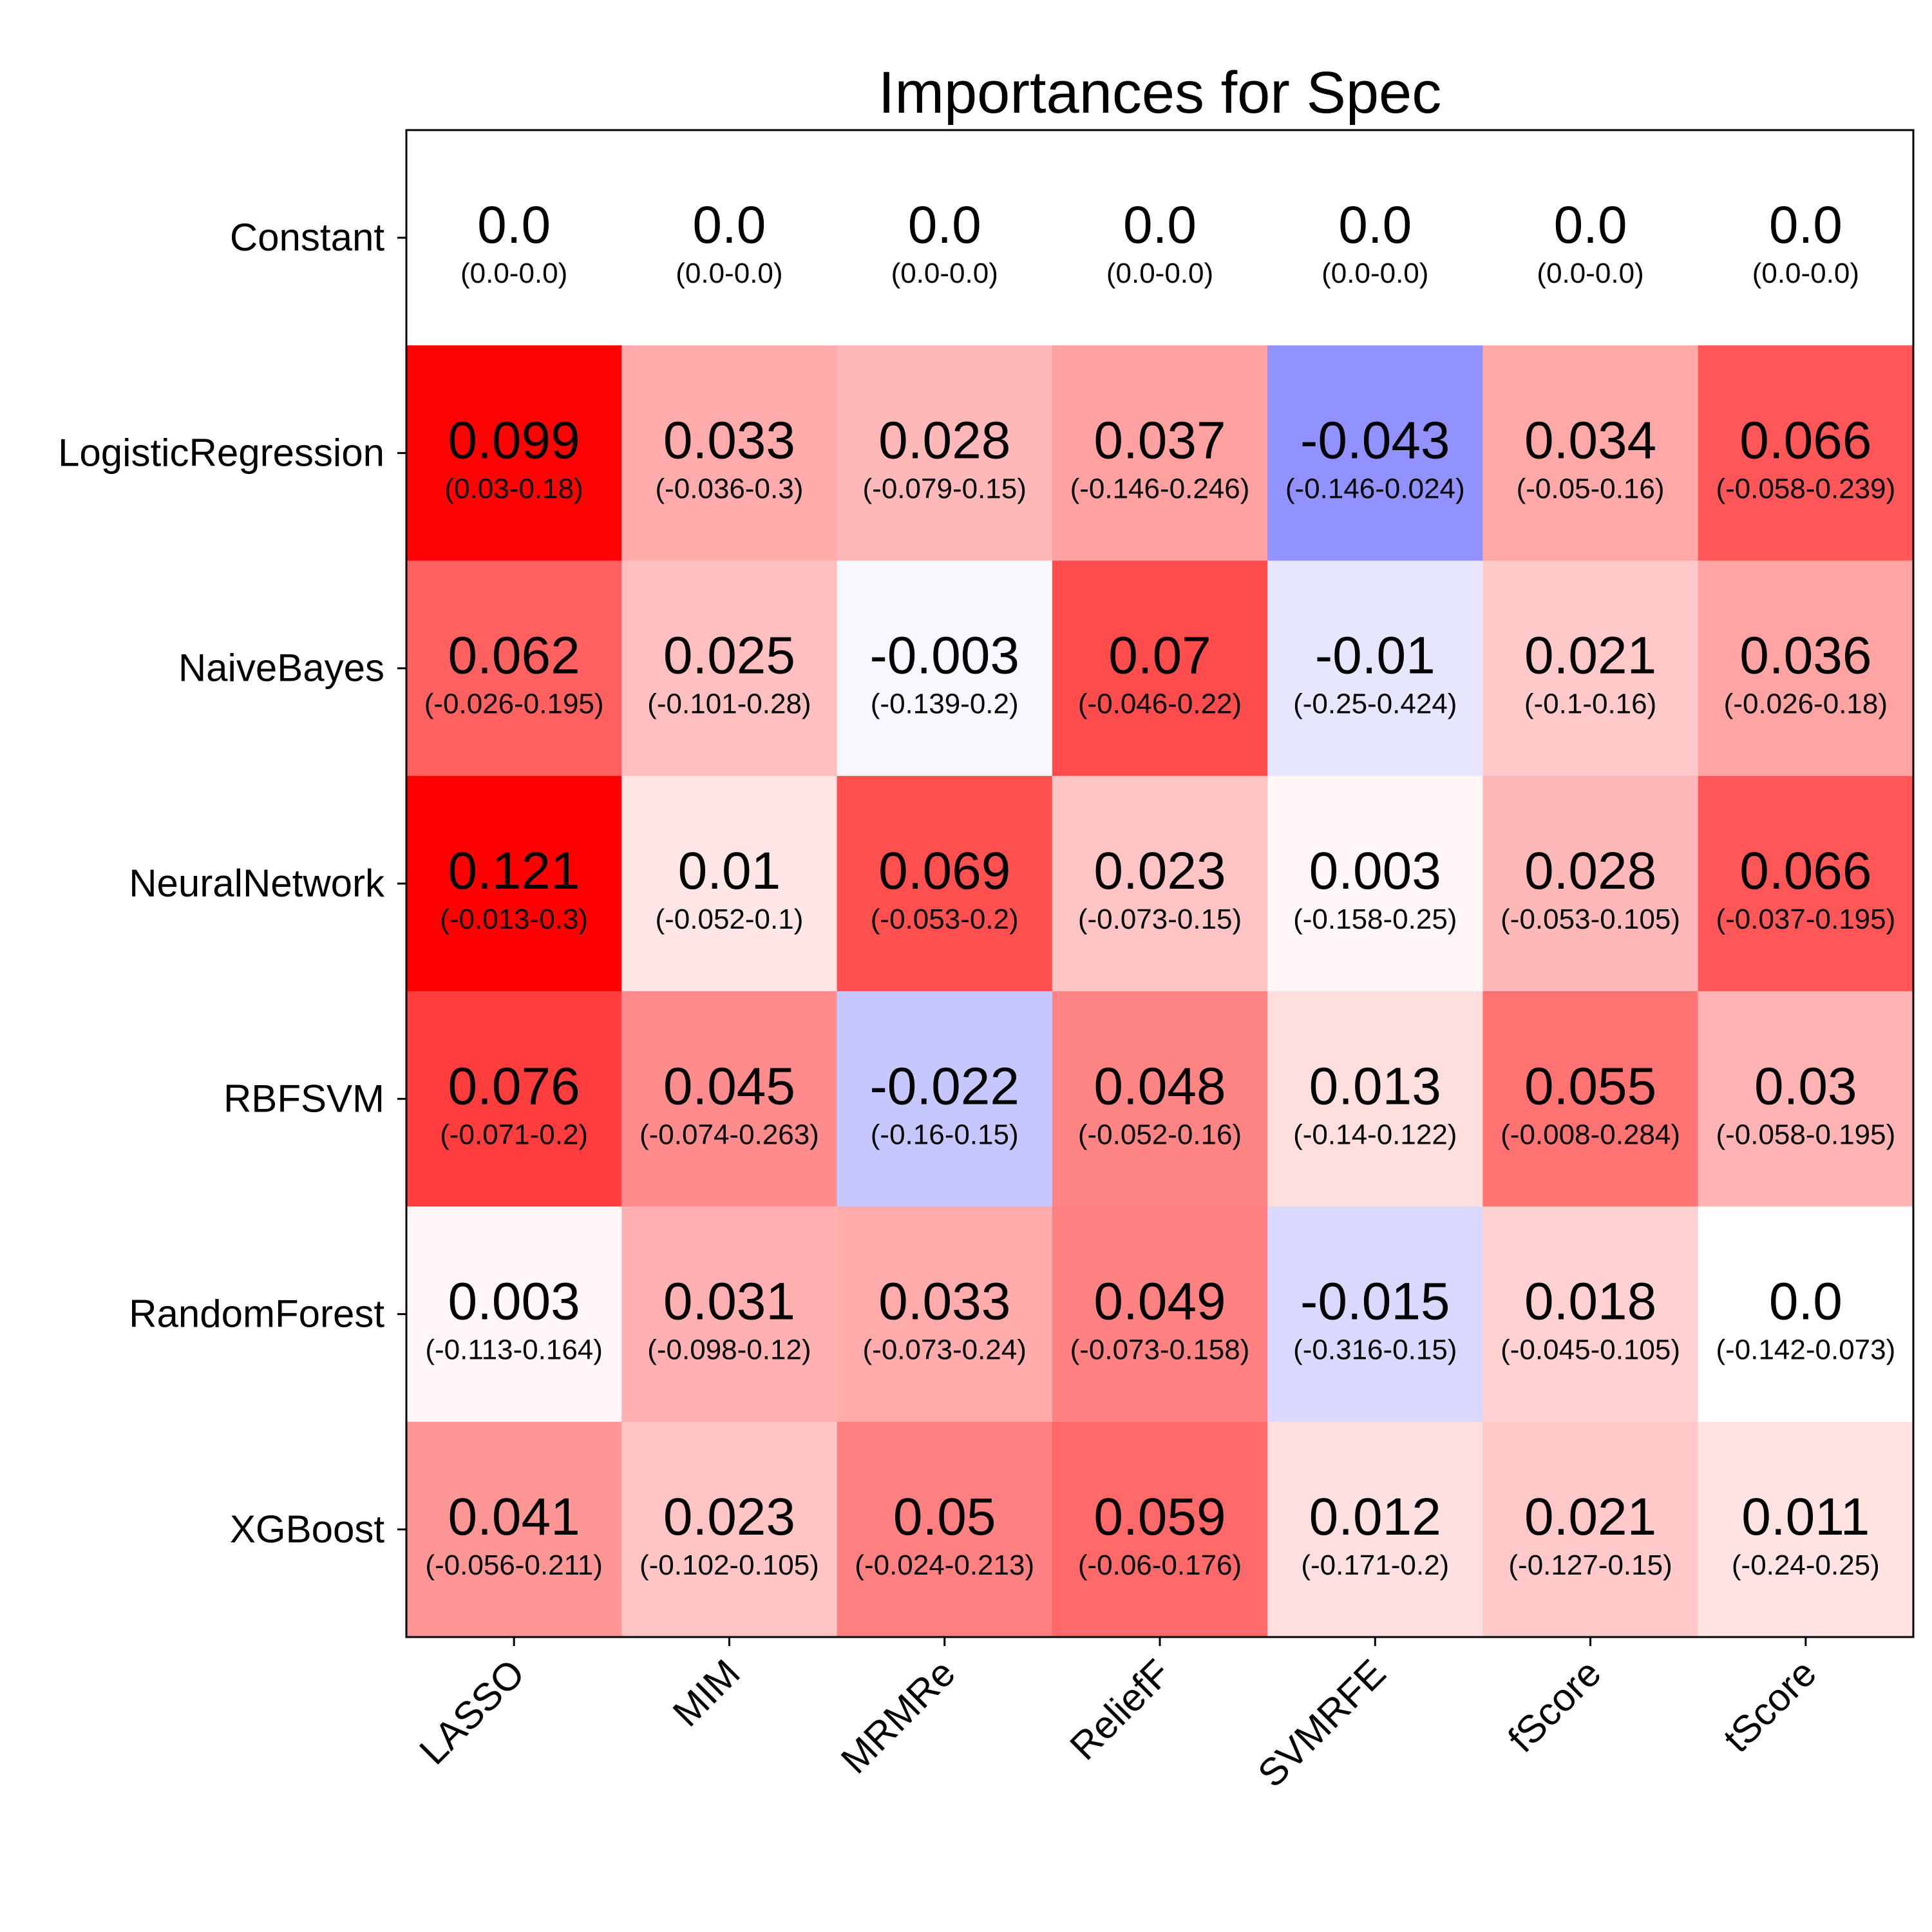  I want to click on cell-value-label: 0.023, so click(1160, 871).